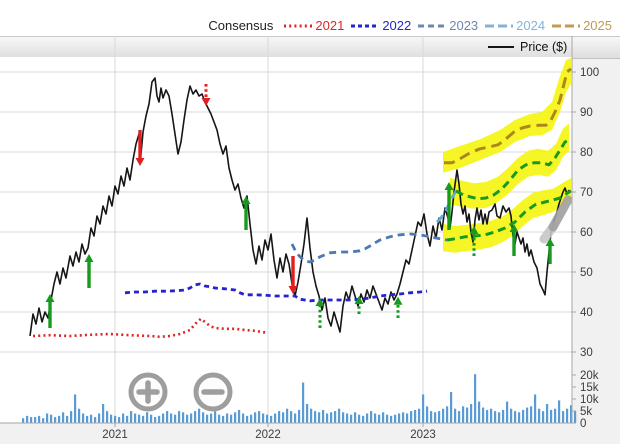  I want to click on plus-icon, so click(148, 392).